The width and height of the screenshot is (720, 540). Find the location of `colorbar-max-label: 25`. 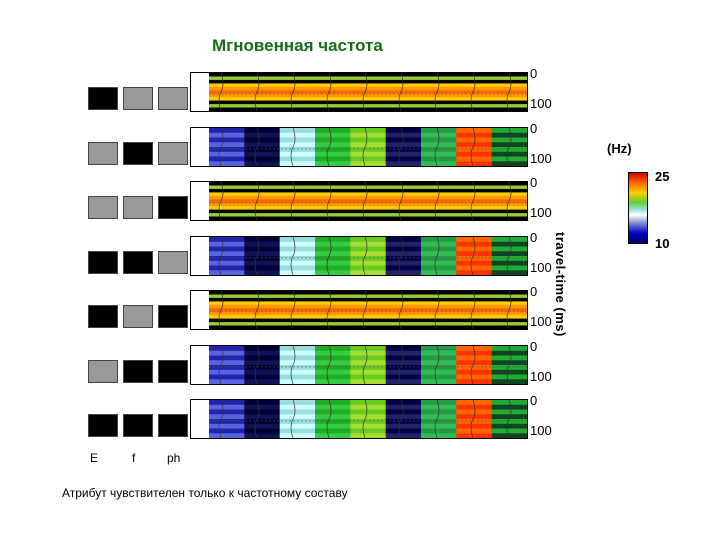

colorbar-max-label: 25 is located at coordinates (662, 176).